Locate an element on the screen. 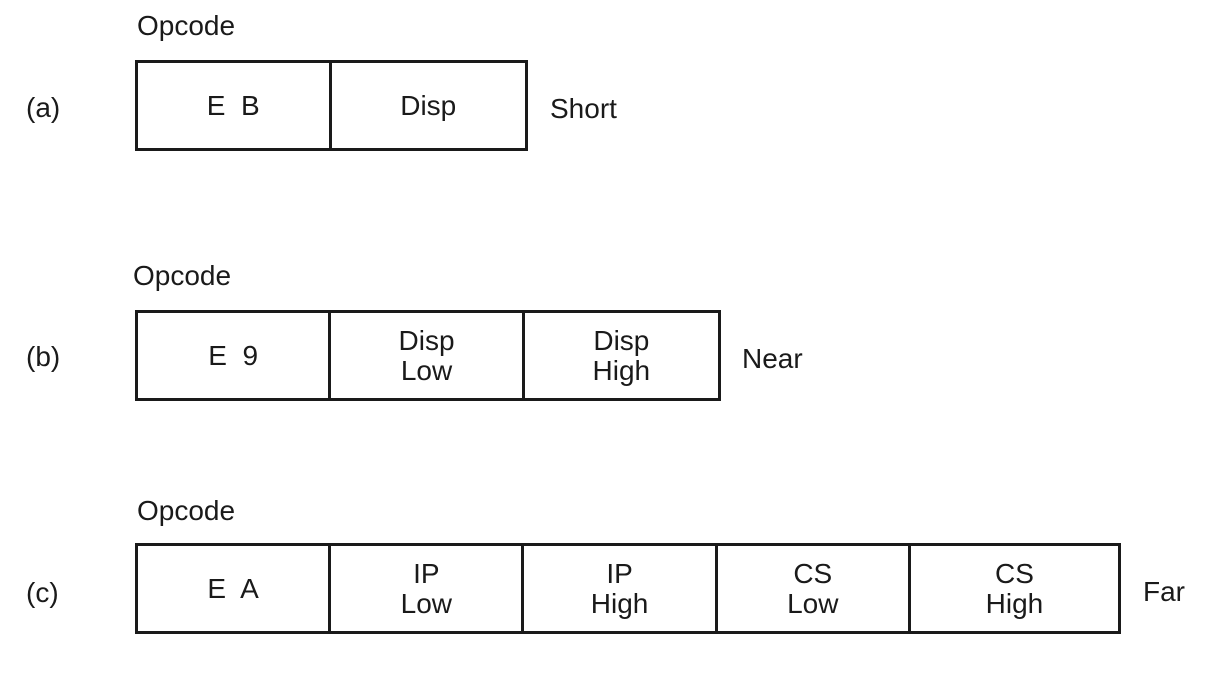 Image resolution: width=1232 pixels, height=676 pixels. opcode-cell: E B is located at coordinates (235, 105).